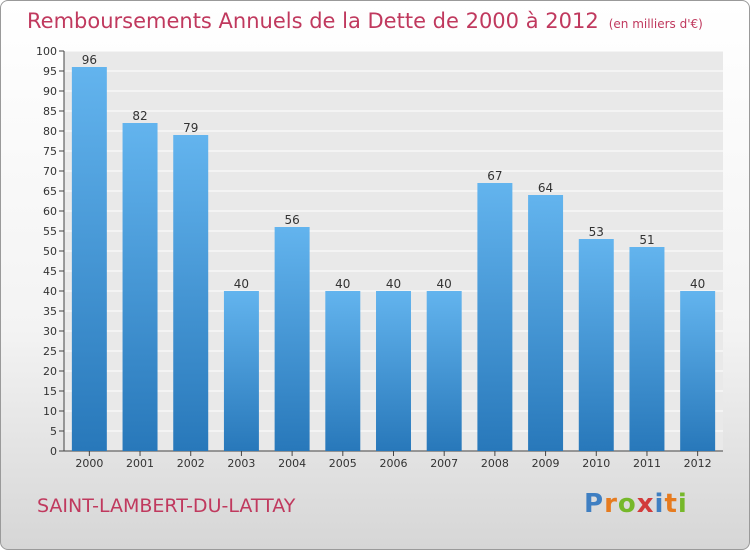 This screenshot has width=750, height=550. What do you see at coordinates (698, 371) in the screenshot?
I see `bar-2012` at bounding box center [698, 371].